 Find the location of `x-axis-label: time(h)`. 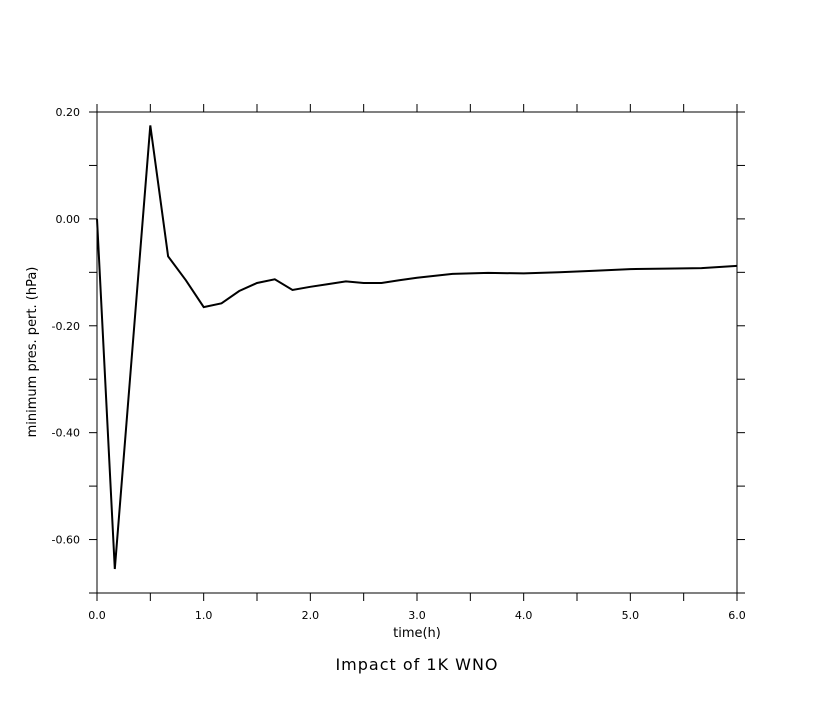

x-axis-label: time(h) is located at coordinates (417, 633).